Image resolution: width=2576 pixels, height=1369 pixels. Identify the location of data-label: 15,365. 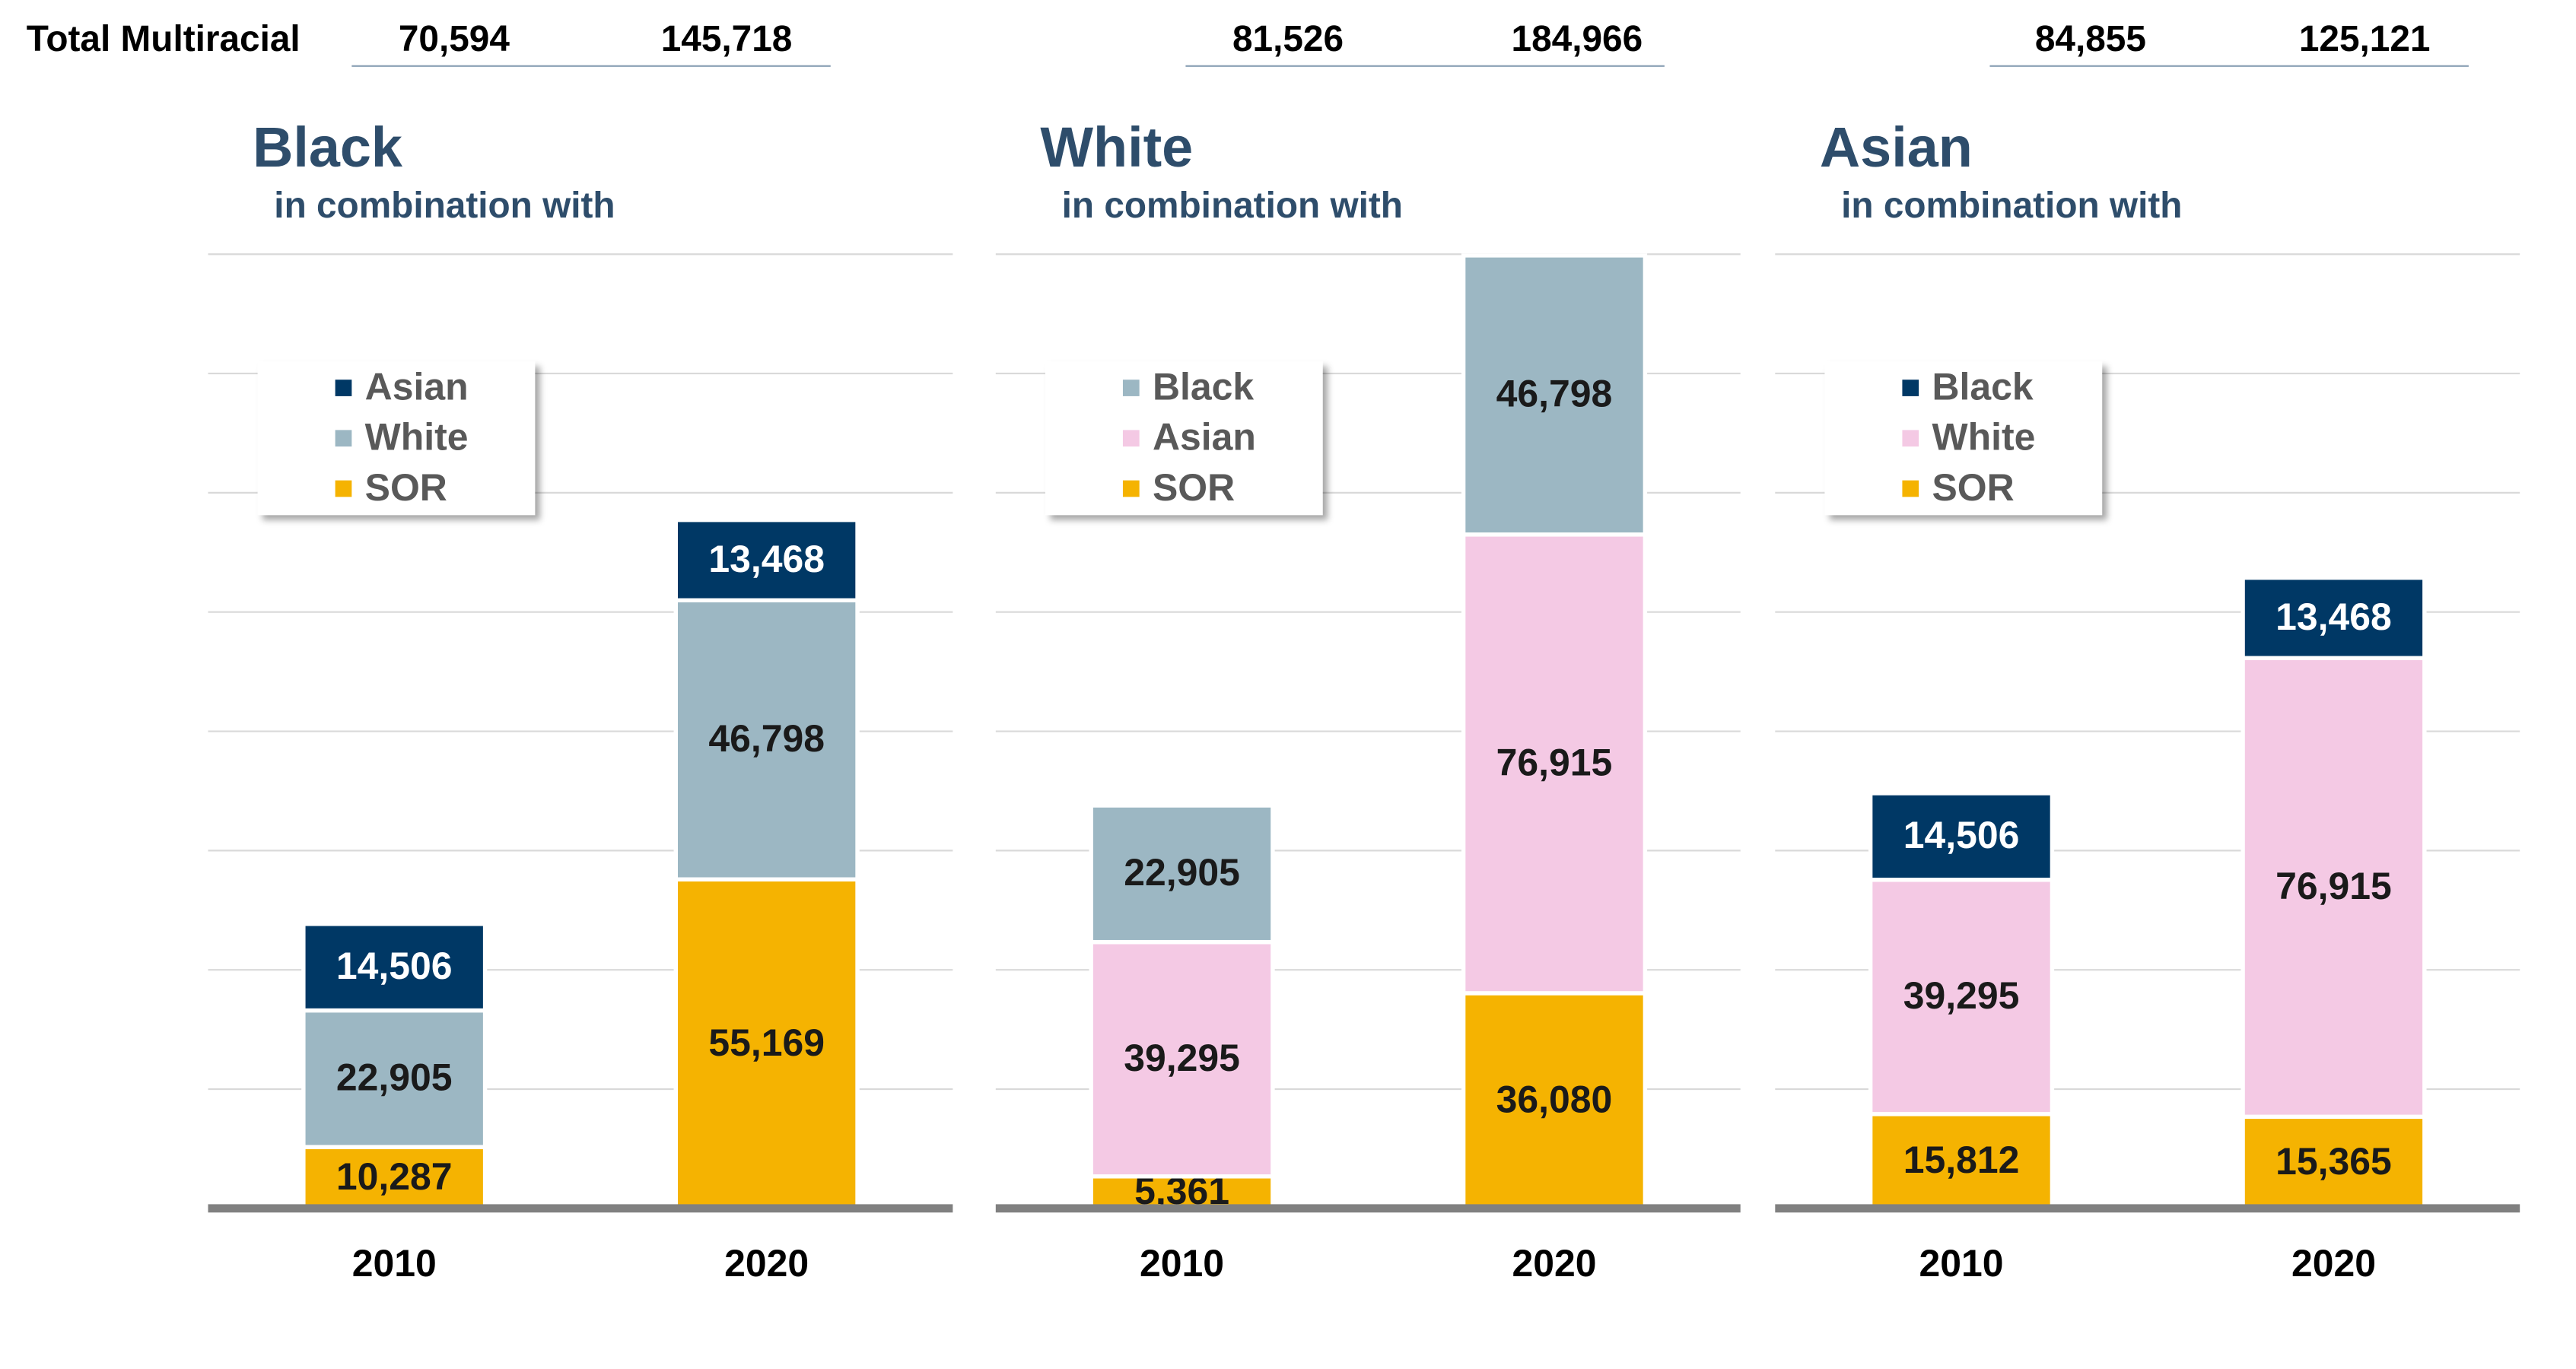
(2333, 1161).